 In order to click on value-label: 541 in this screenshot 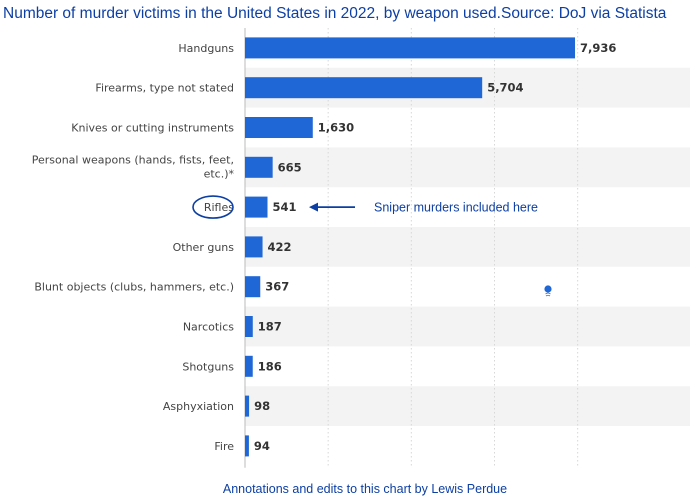, I will do `click(284, 207)`.